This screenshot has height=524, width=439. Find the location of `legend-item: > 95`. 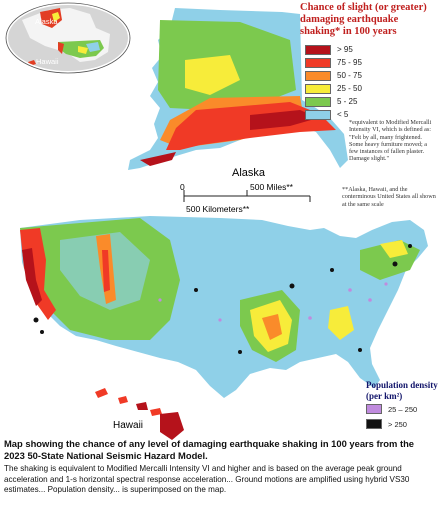

legend-item: > 95 is located at coordinates (329, 49).